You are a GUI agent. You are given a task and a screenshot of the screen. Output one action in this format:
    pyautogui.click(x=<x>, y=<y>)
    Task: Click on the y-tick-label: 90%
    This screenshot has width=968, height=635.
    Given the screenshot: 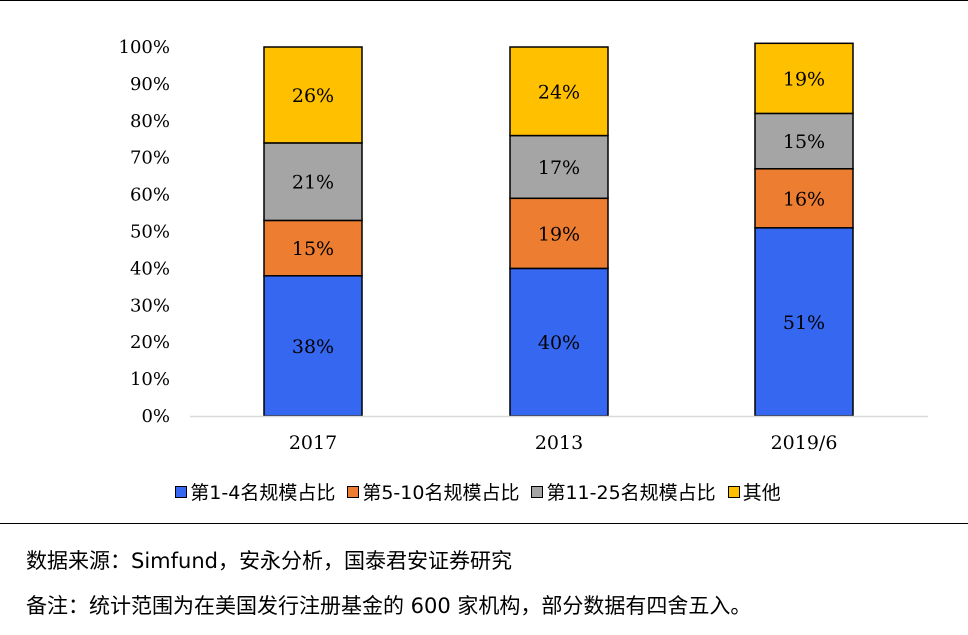 What is the action you would take?
    pyautogui.click(x=150, y=84)
    